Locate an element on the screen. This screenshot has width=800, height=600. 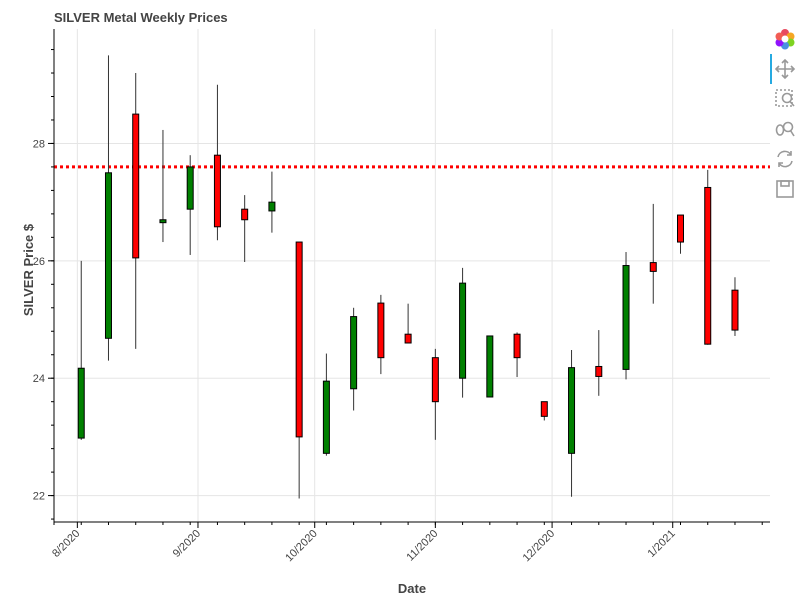
x-tick-label: 8/2020 is located at coordinates (66, 544).